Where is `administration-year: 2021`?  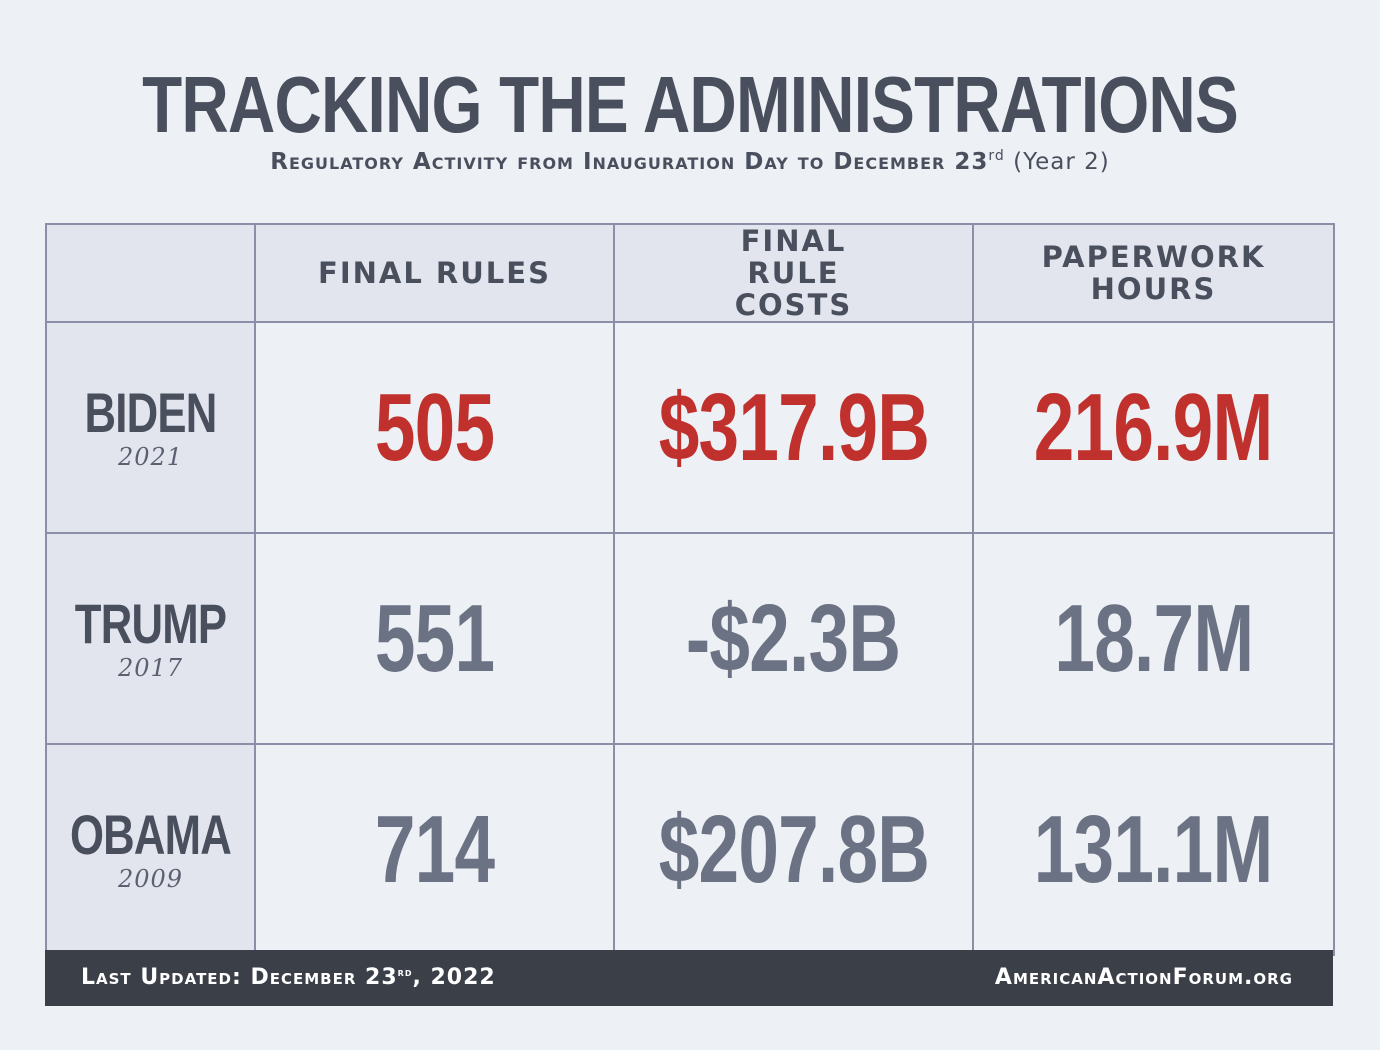
administration-year: 2021 is located at coordinates (150, 456).